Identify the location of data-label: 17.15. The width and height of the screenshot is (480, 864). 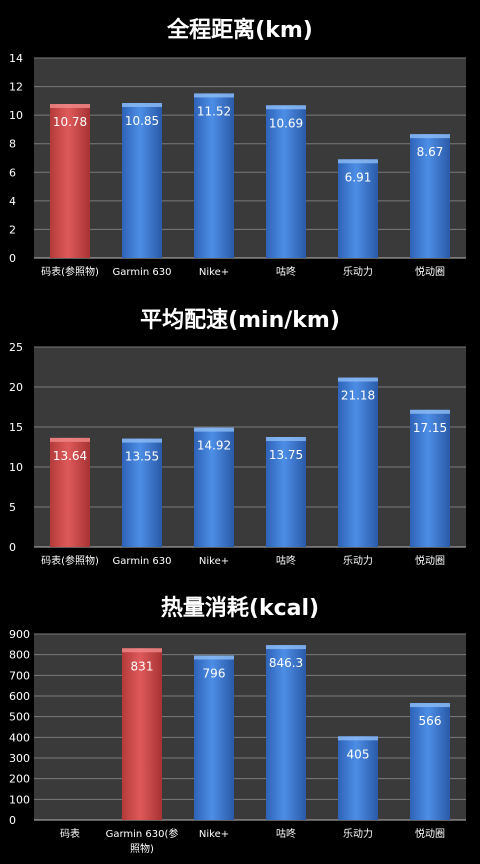
(430, 428).